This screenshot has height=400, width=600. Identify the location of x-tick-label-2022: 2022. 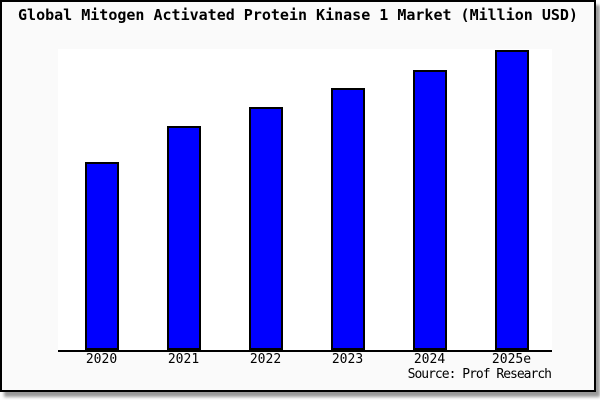
(265, 359).